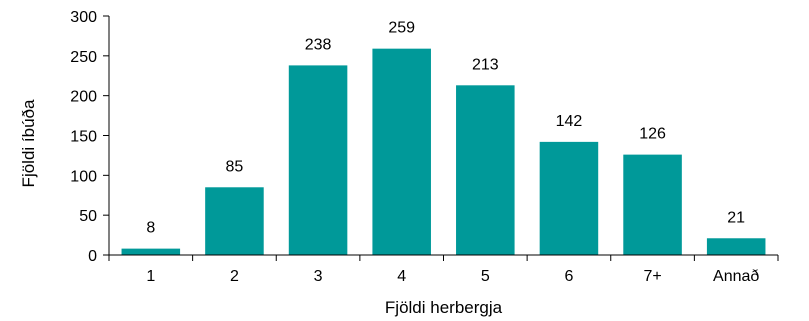 This screenshot has width=809, height=321. I want to click on data-label: 238, so click(318, 44).